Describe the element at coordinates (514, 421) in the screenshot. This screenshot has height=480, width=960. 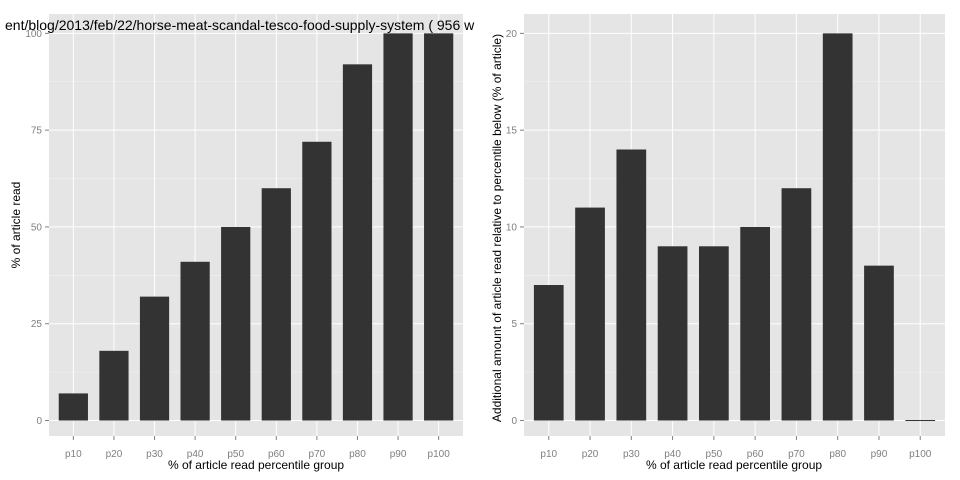
I see `right-chart-y-tick-label: 0` at that location.